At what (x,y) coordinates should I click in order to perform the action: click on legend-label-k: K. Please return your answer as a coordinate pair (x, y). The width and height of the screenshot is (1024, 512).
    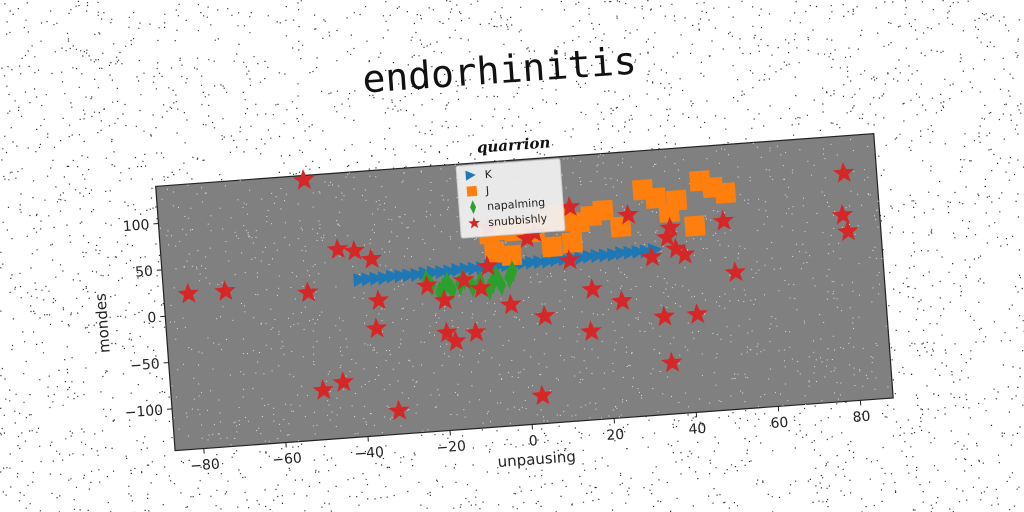
    Looking at the image, I should click on (488, 175).